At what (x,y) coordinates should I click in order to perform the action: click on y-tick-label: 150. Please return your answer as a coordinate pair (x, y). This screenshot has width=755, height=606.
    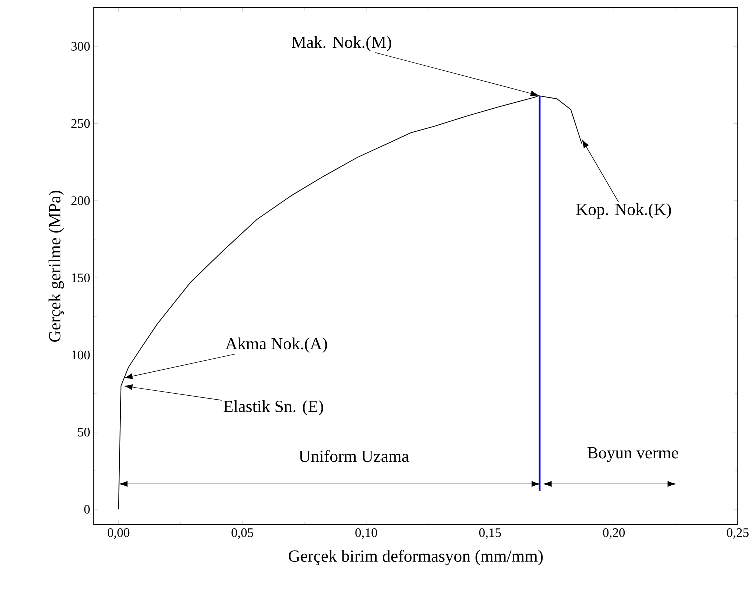
    Looking at the image, I should click on (81, 278).